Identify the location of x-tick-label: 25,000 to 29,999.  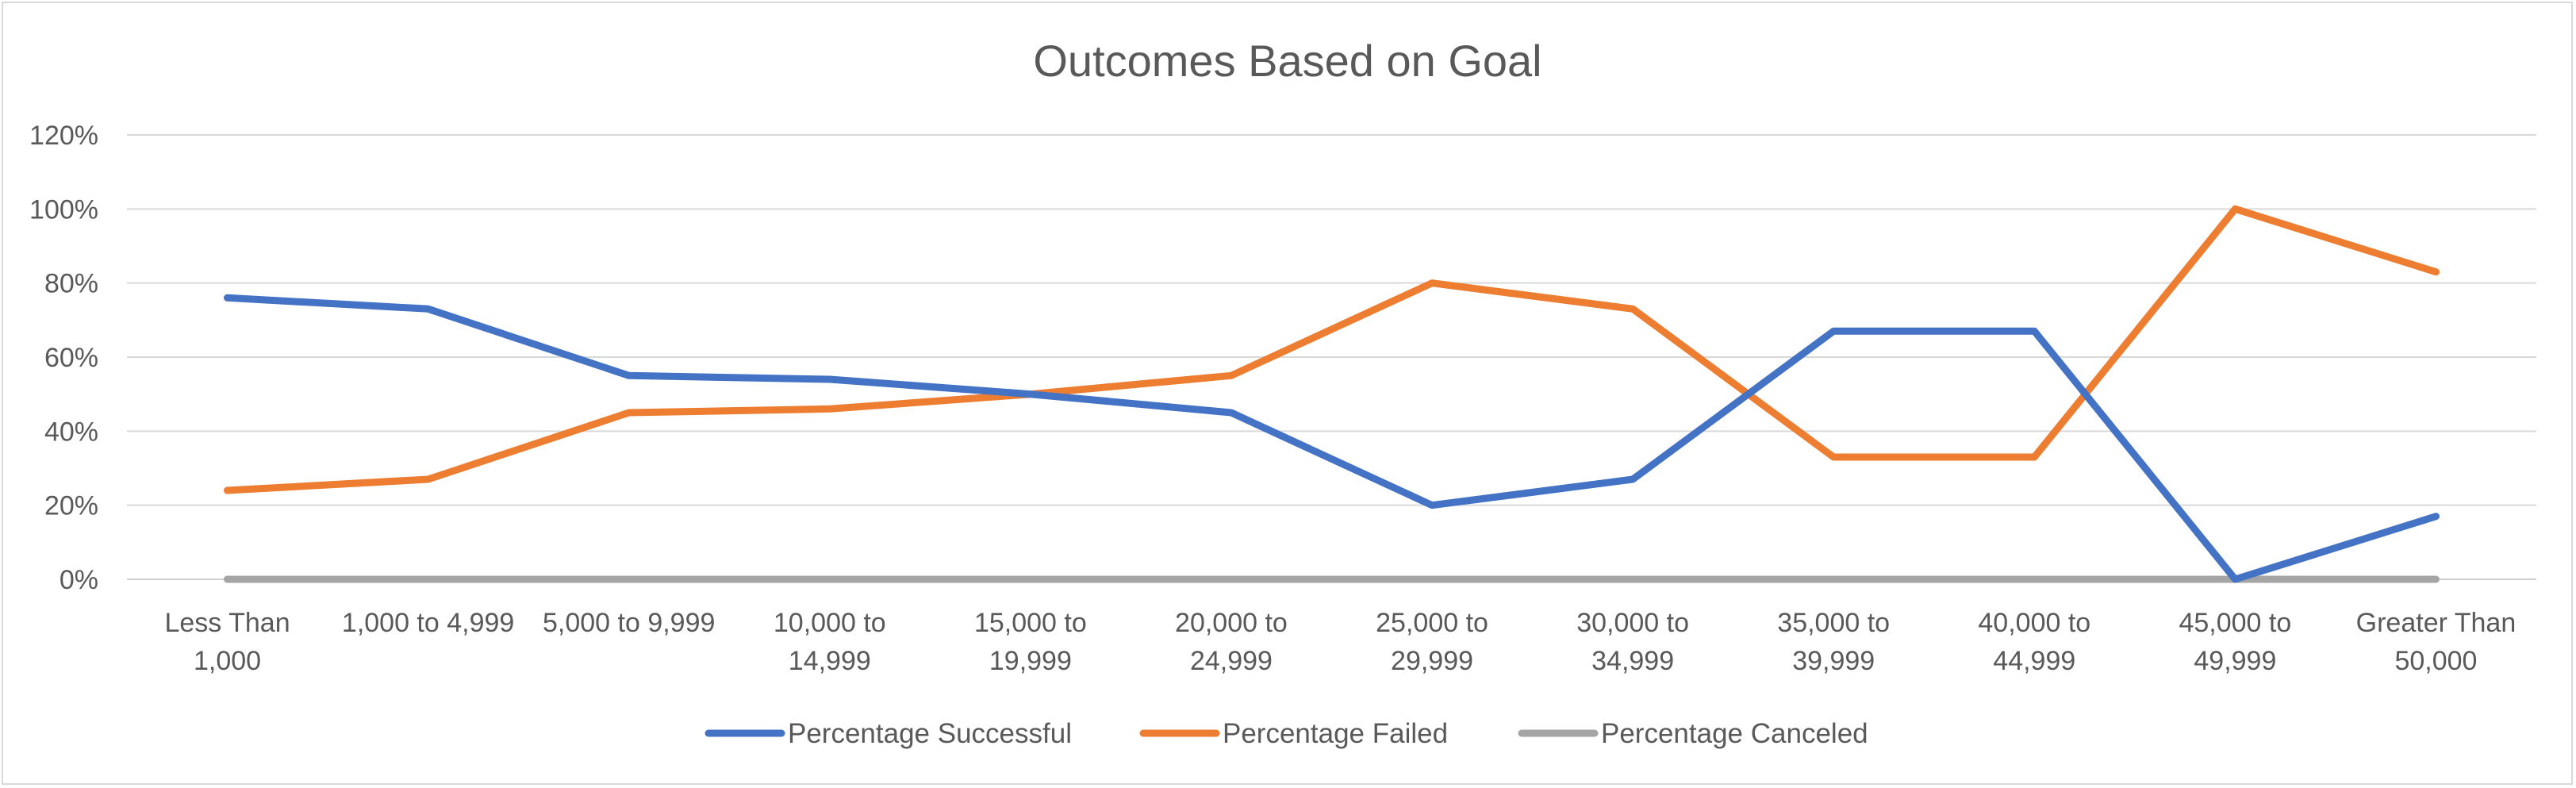
(1432, 642).